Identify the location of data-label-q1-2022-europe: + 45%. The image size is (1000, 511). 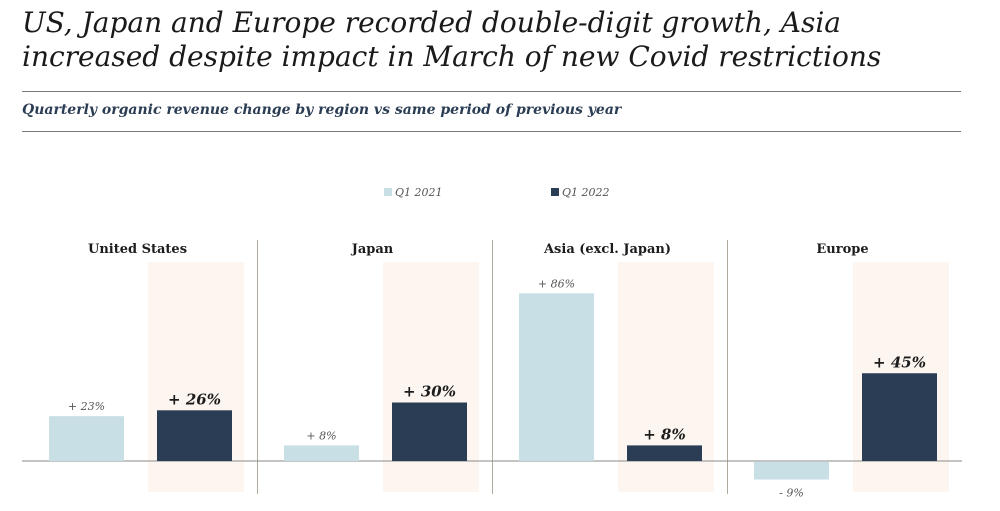
(899, 362).